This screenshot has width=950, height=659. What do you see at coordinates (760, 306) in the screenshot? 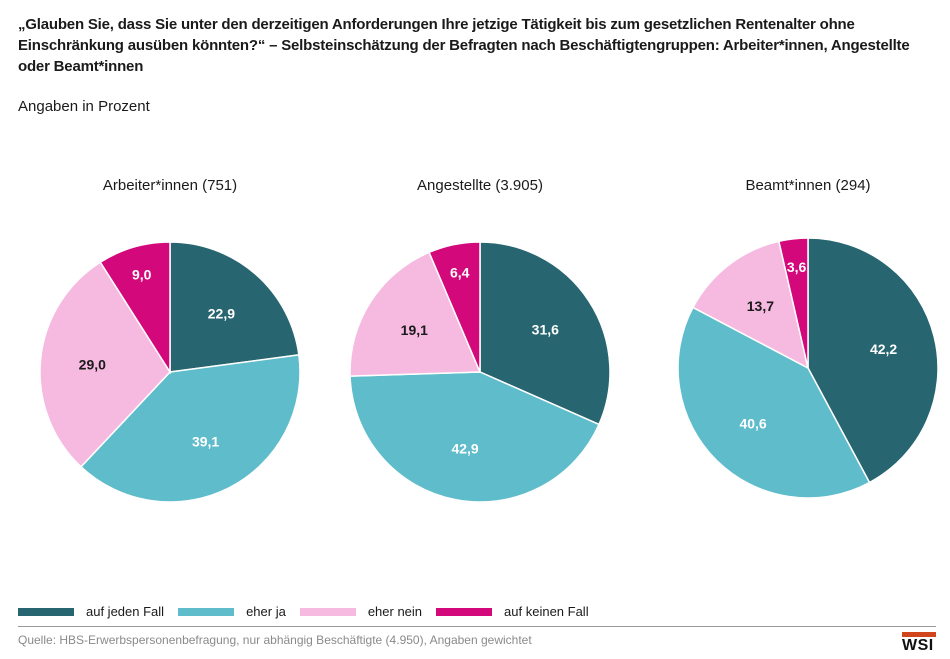
I see `data-label: 13,7` at bounding box center [760, 306].